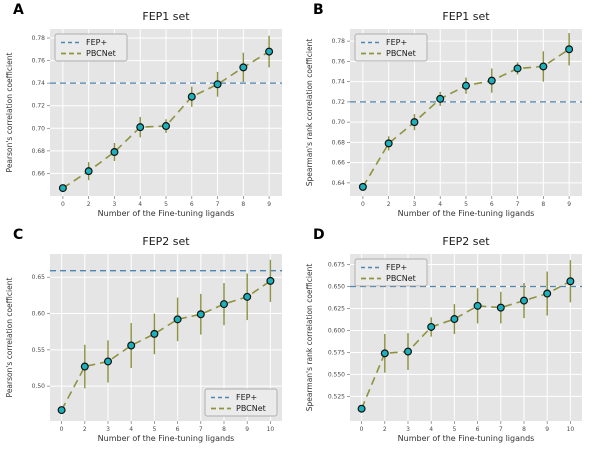 This screenshot has width=600, height=450. Describe the element at coordinates (309, 113) in the screenshot. I see `y-axis-label: Spearman's rank correlation coefficient` at that location.